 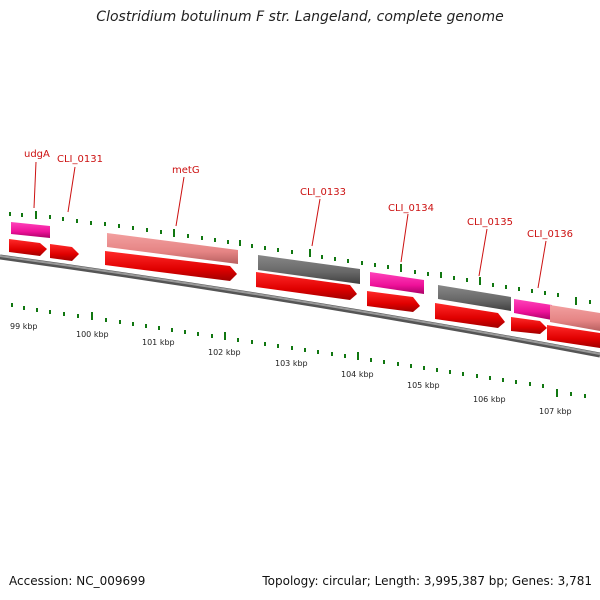 What do you see at coordinates (411, 208) in the screenshot?
I see `gene-label-CLI_0134: CLI_0134` at bounding box center [411, 208].